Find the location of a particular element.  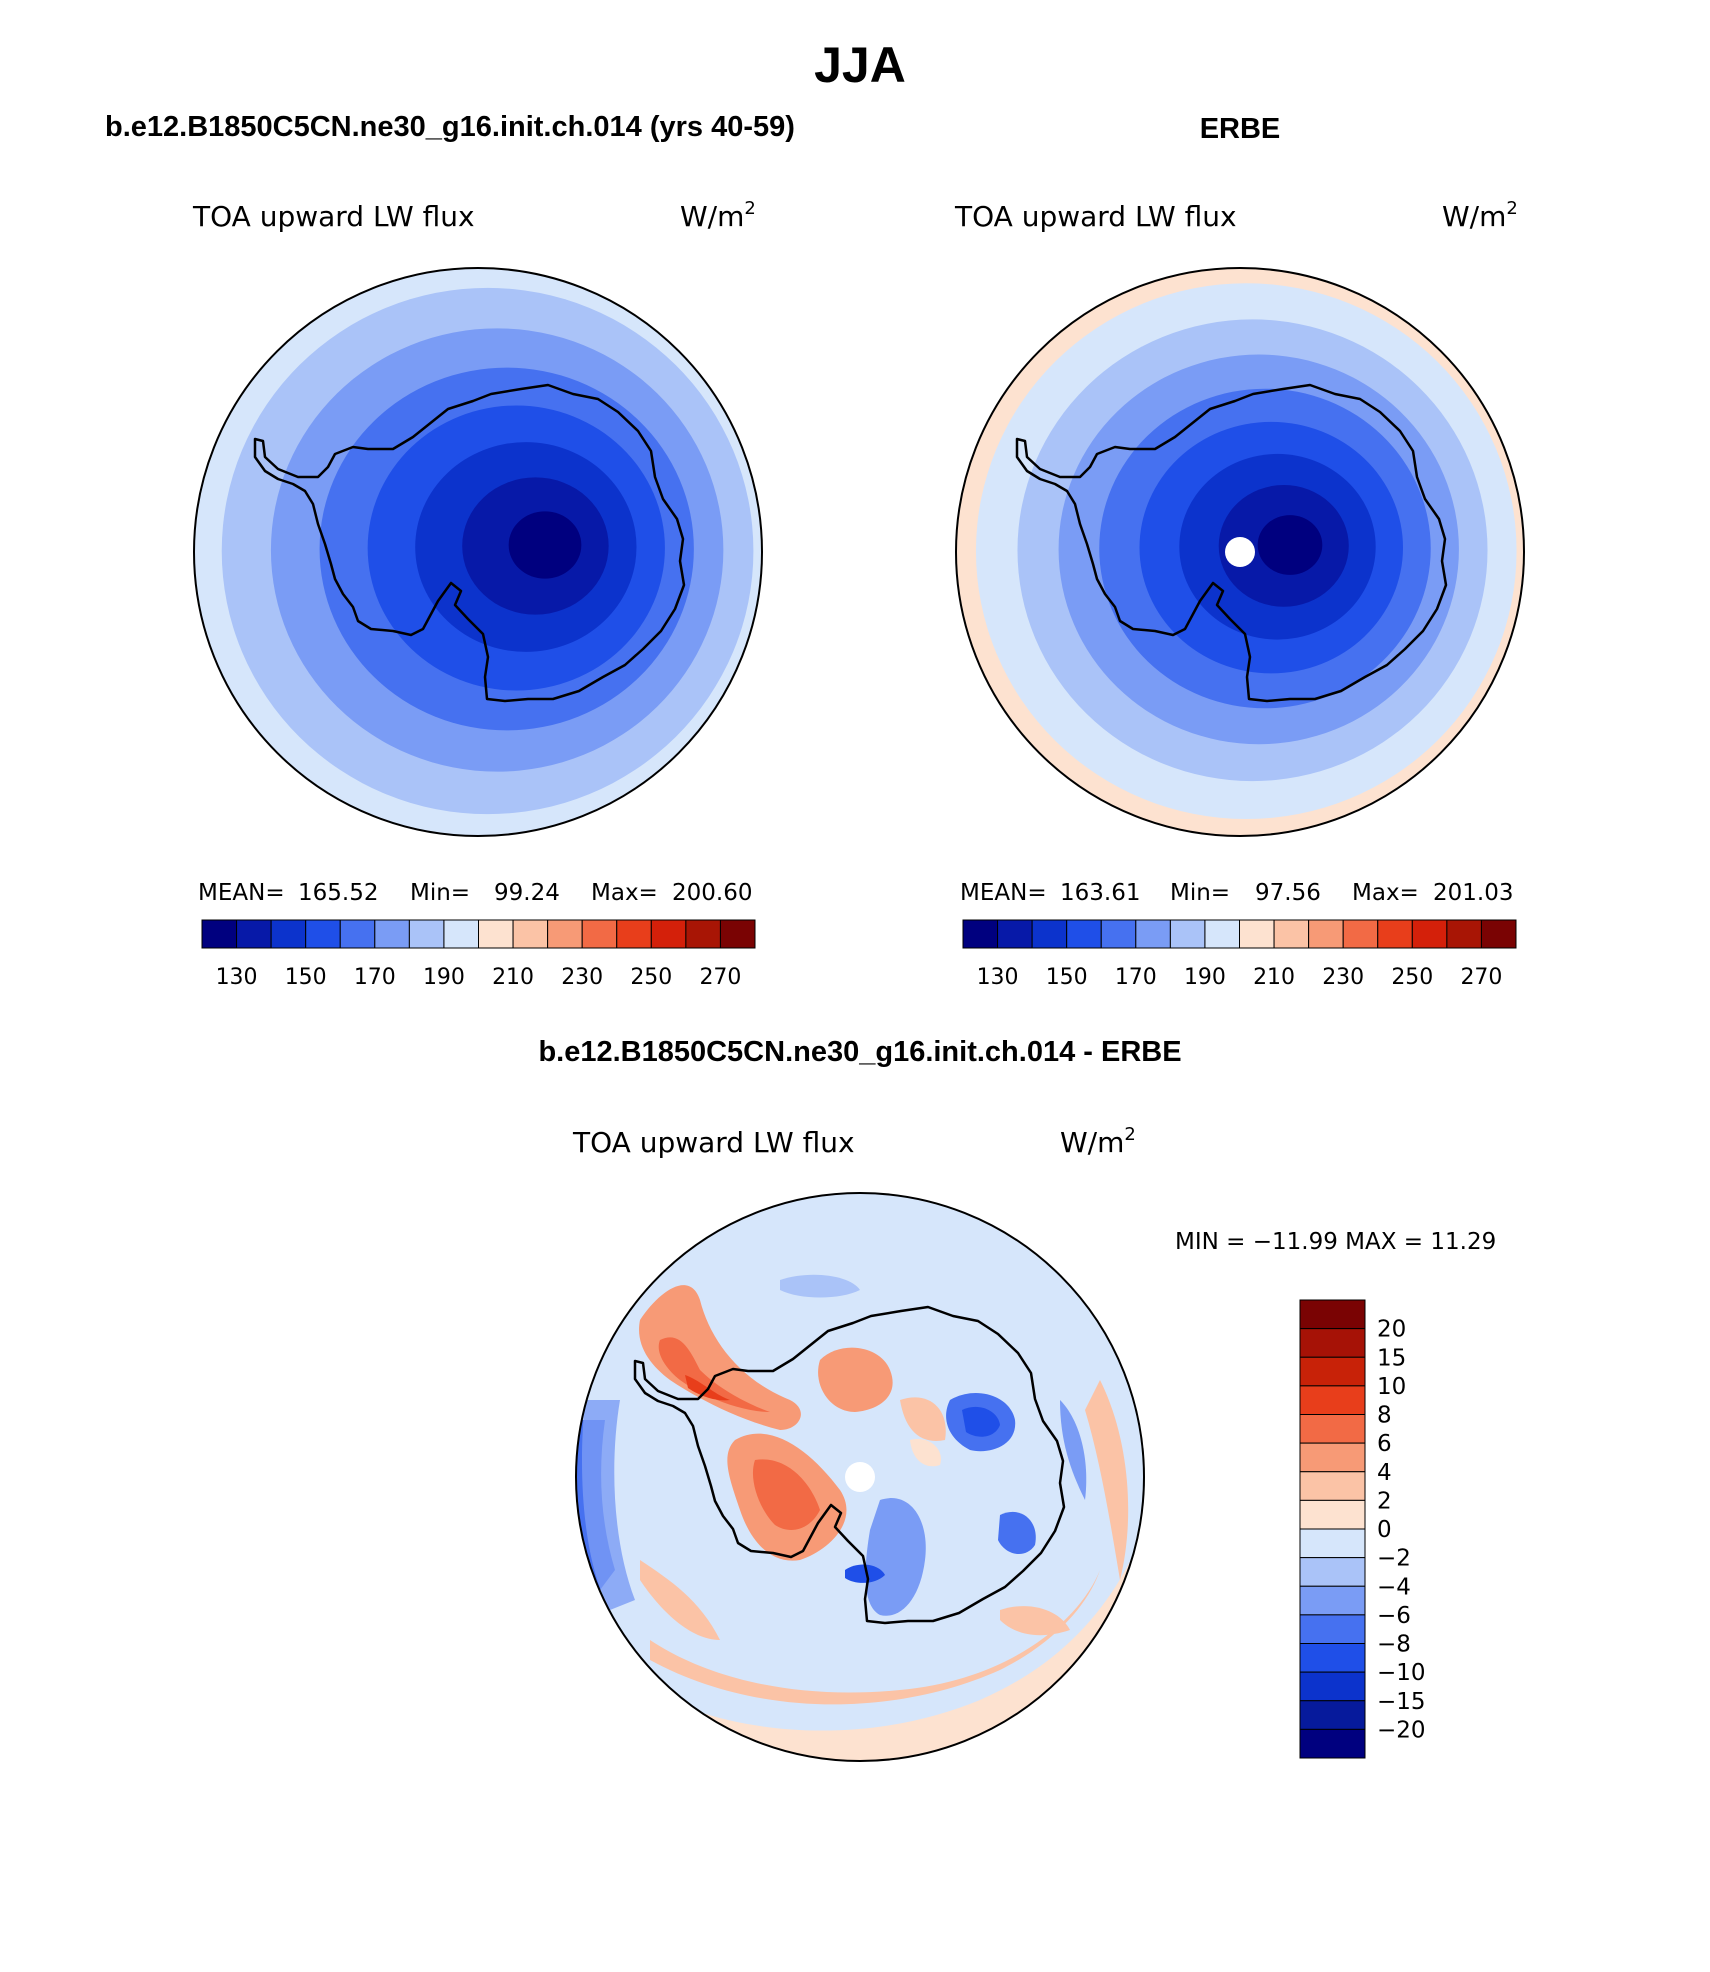

panel-model-variable: TOA upward LW flux is located at coordinates (333, 216).